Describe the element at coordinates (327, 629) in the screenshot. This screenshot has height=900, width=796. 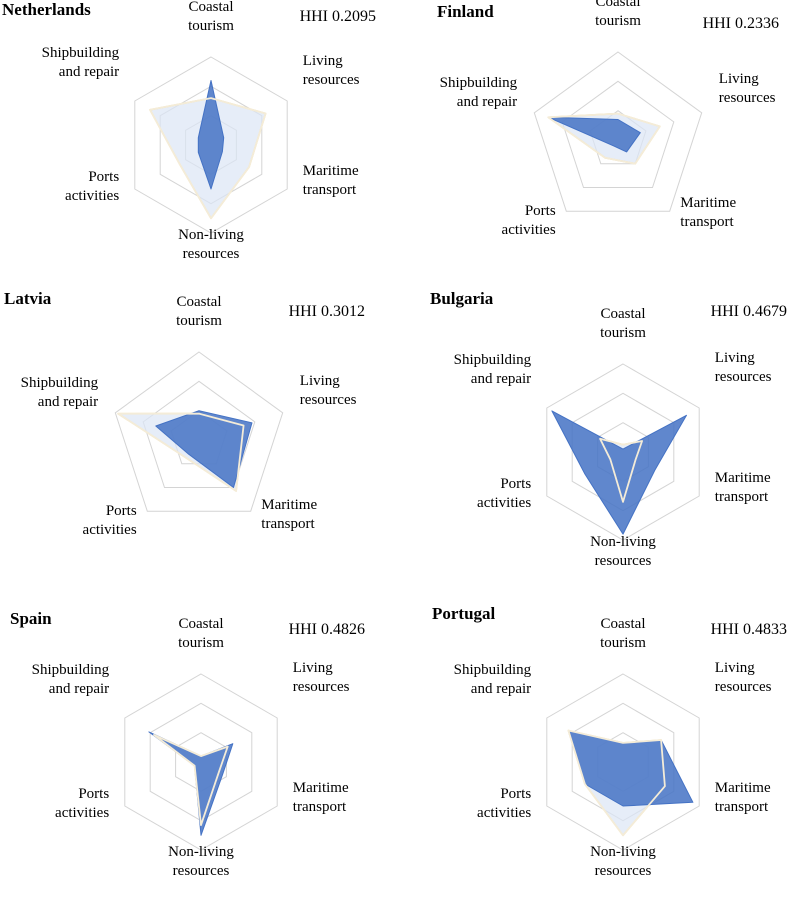
I see `hhi-label: HHI 0.4826` at that location.